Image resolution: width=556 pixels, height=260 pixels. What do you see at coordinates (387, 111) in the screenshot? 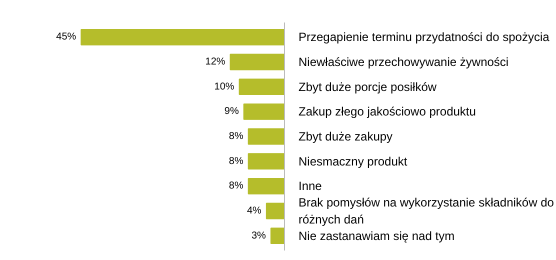
I see `y-tick-label: Zakup złego jakościowo produktu` at bounding box center [387, 111].